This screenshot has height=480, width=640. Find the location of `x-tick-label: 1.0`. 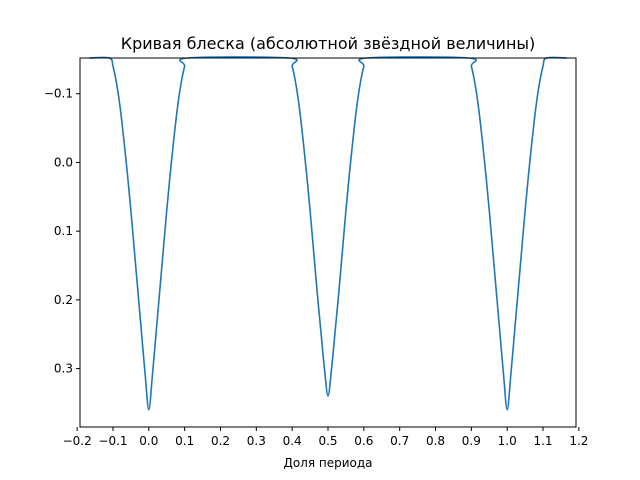

x-tick-label: 1.0 is located at coordinates (507, 441).